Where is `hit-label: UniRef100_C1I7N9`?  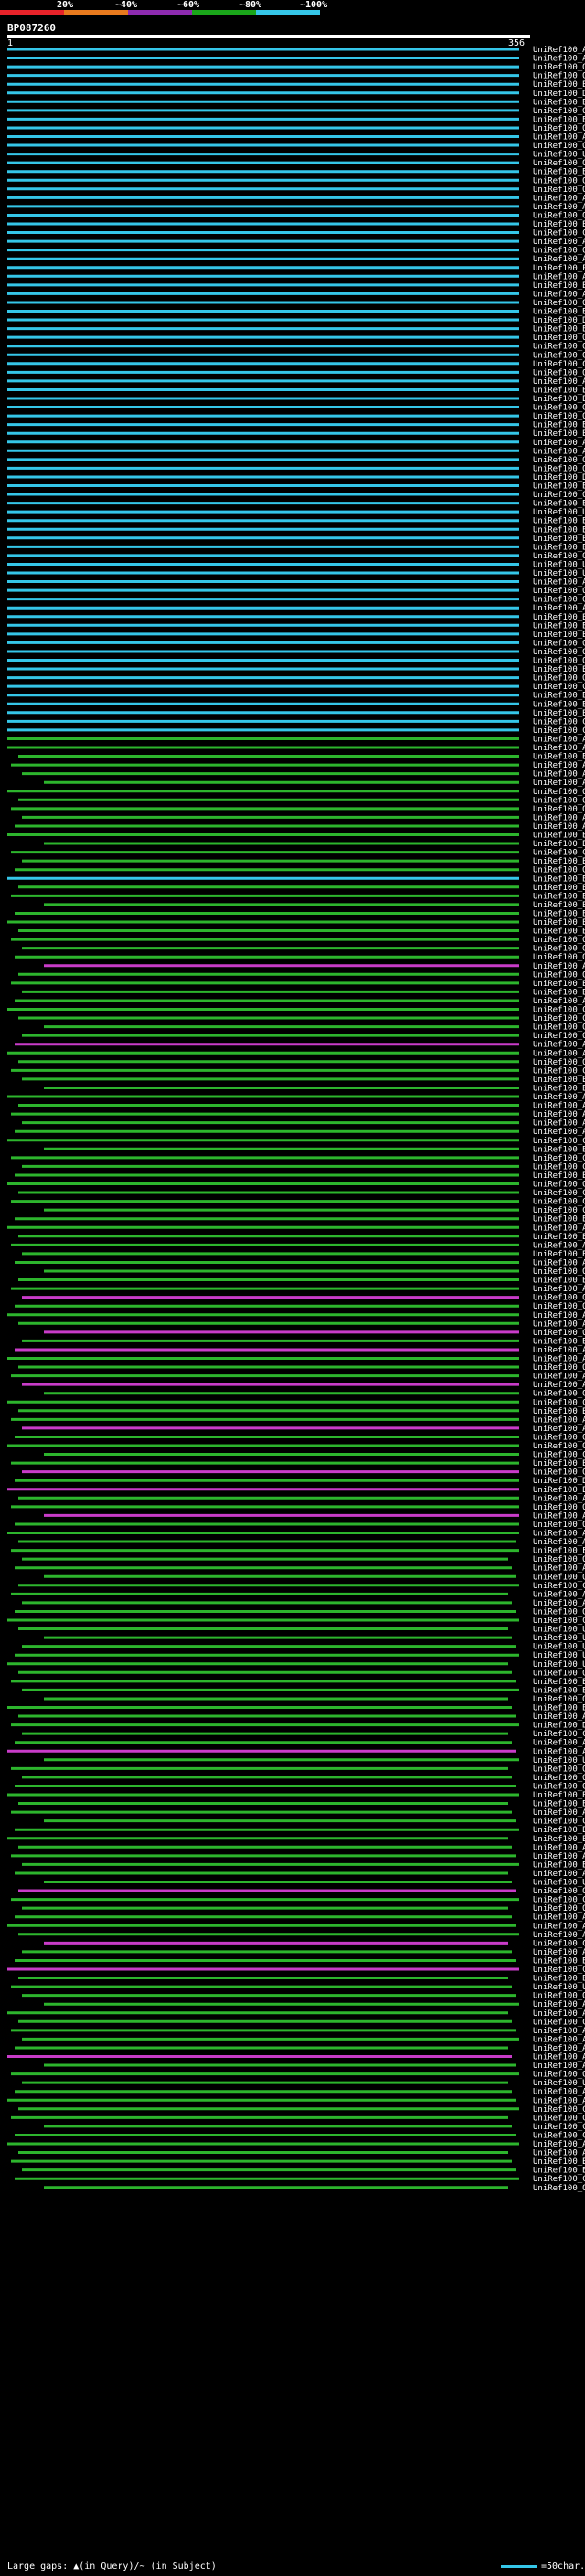 hit-label: UniRef100_C1I7N9 is located at coordinates (559, 1822).